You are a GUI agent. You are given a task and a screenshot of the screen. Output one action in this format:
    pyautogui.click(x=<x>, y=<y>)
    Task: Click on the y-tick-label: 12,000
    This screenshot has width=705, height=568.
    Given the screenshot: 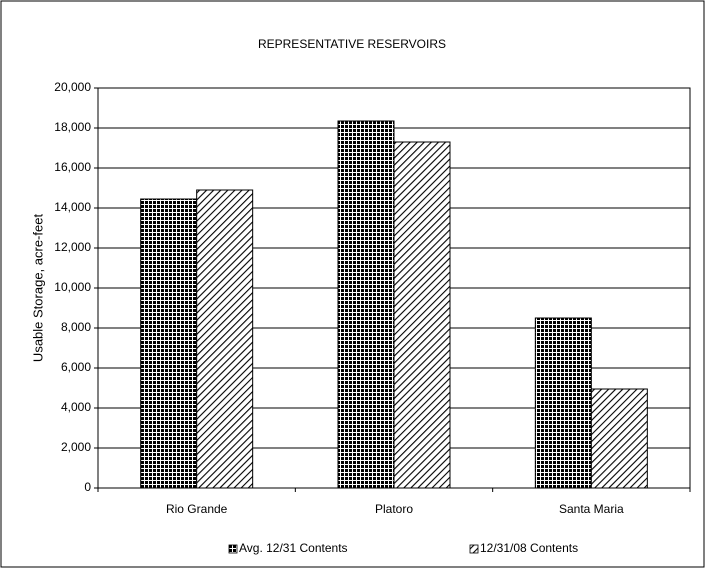 What is the action you would take?
    pyautogui.click(x=72, y=247)
    